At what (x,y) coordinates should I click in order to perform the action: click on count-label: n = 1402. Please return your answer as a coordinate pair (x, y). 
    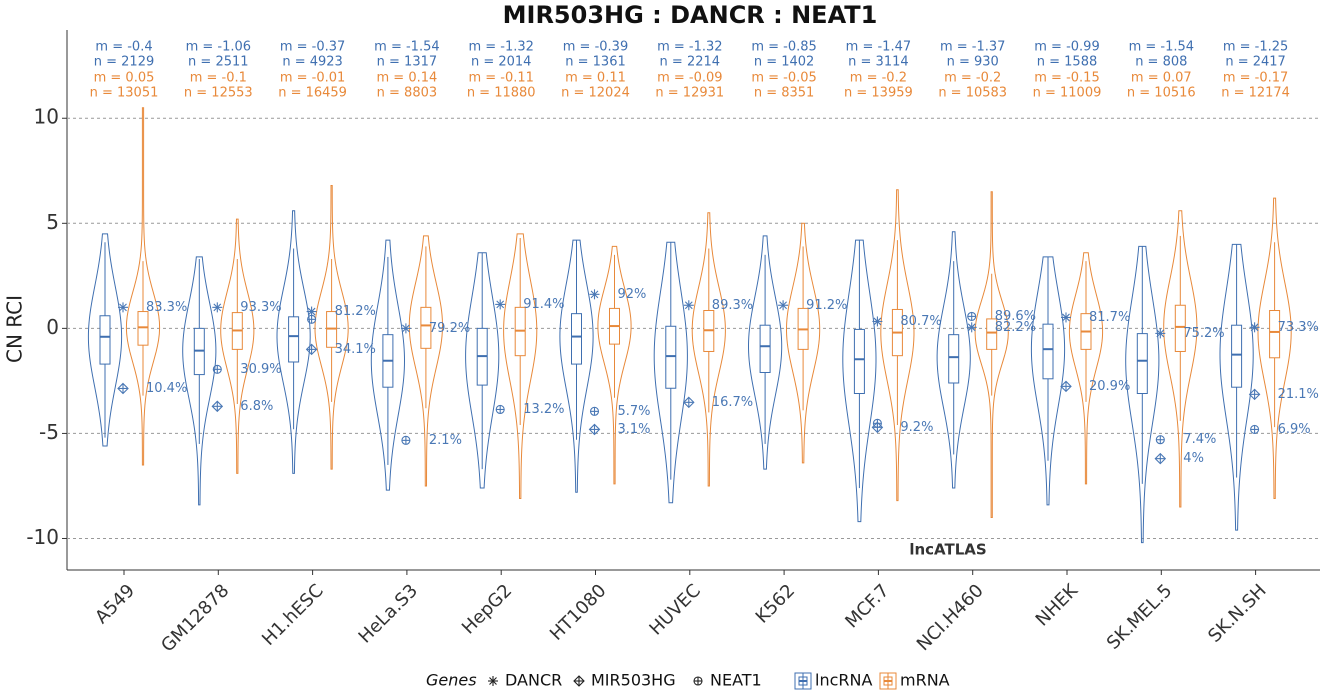
    Looking at the image, I should click on (784, 62).